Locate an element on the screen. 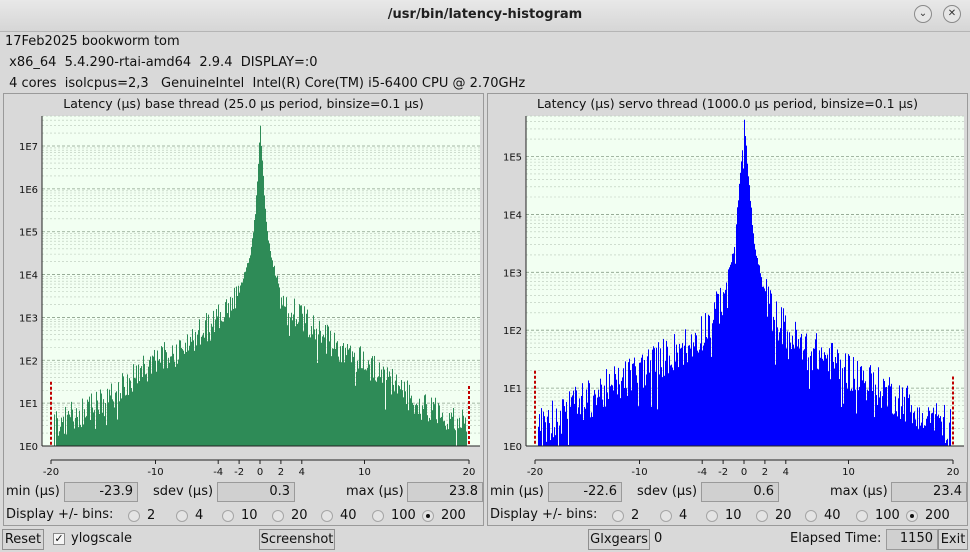 The width and height of the screenshot is (970, 552). elapsed-time-label: Elapsed Time: is located at coordinates (836, 538).